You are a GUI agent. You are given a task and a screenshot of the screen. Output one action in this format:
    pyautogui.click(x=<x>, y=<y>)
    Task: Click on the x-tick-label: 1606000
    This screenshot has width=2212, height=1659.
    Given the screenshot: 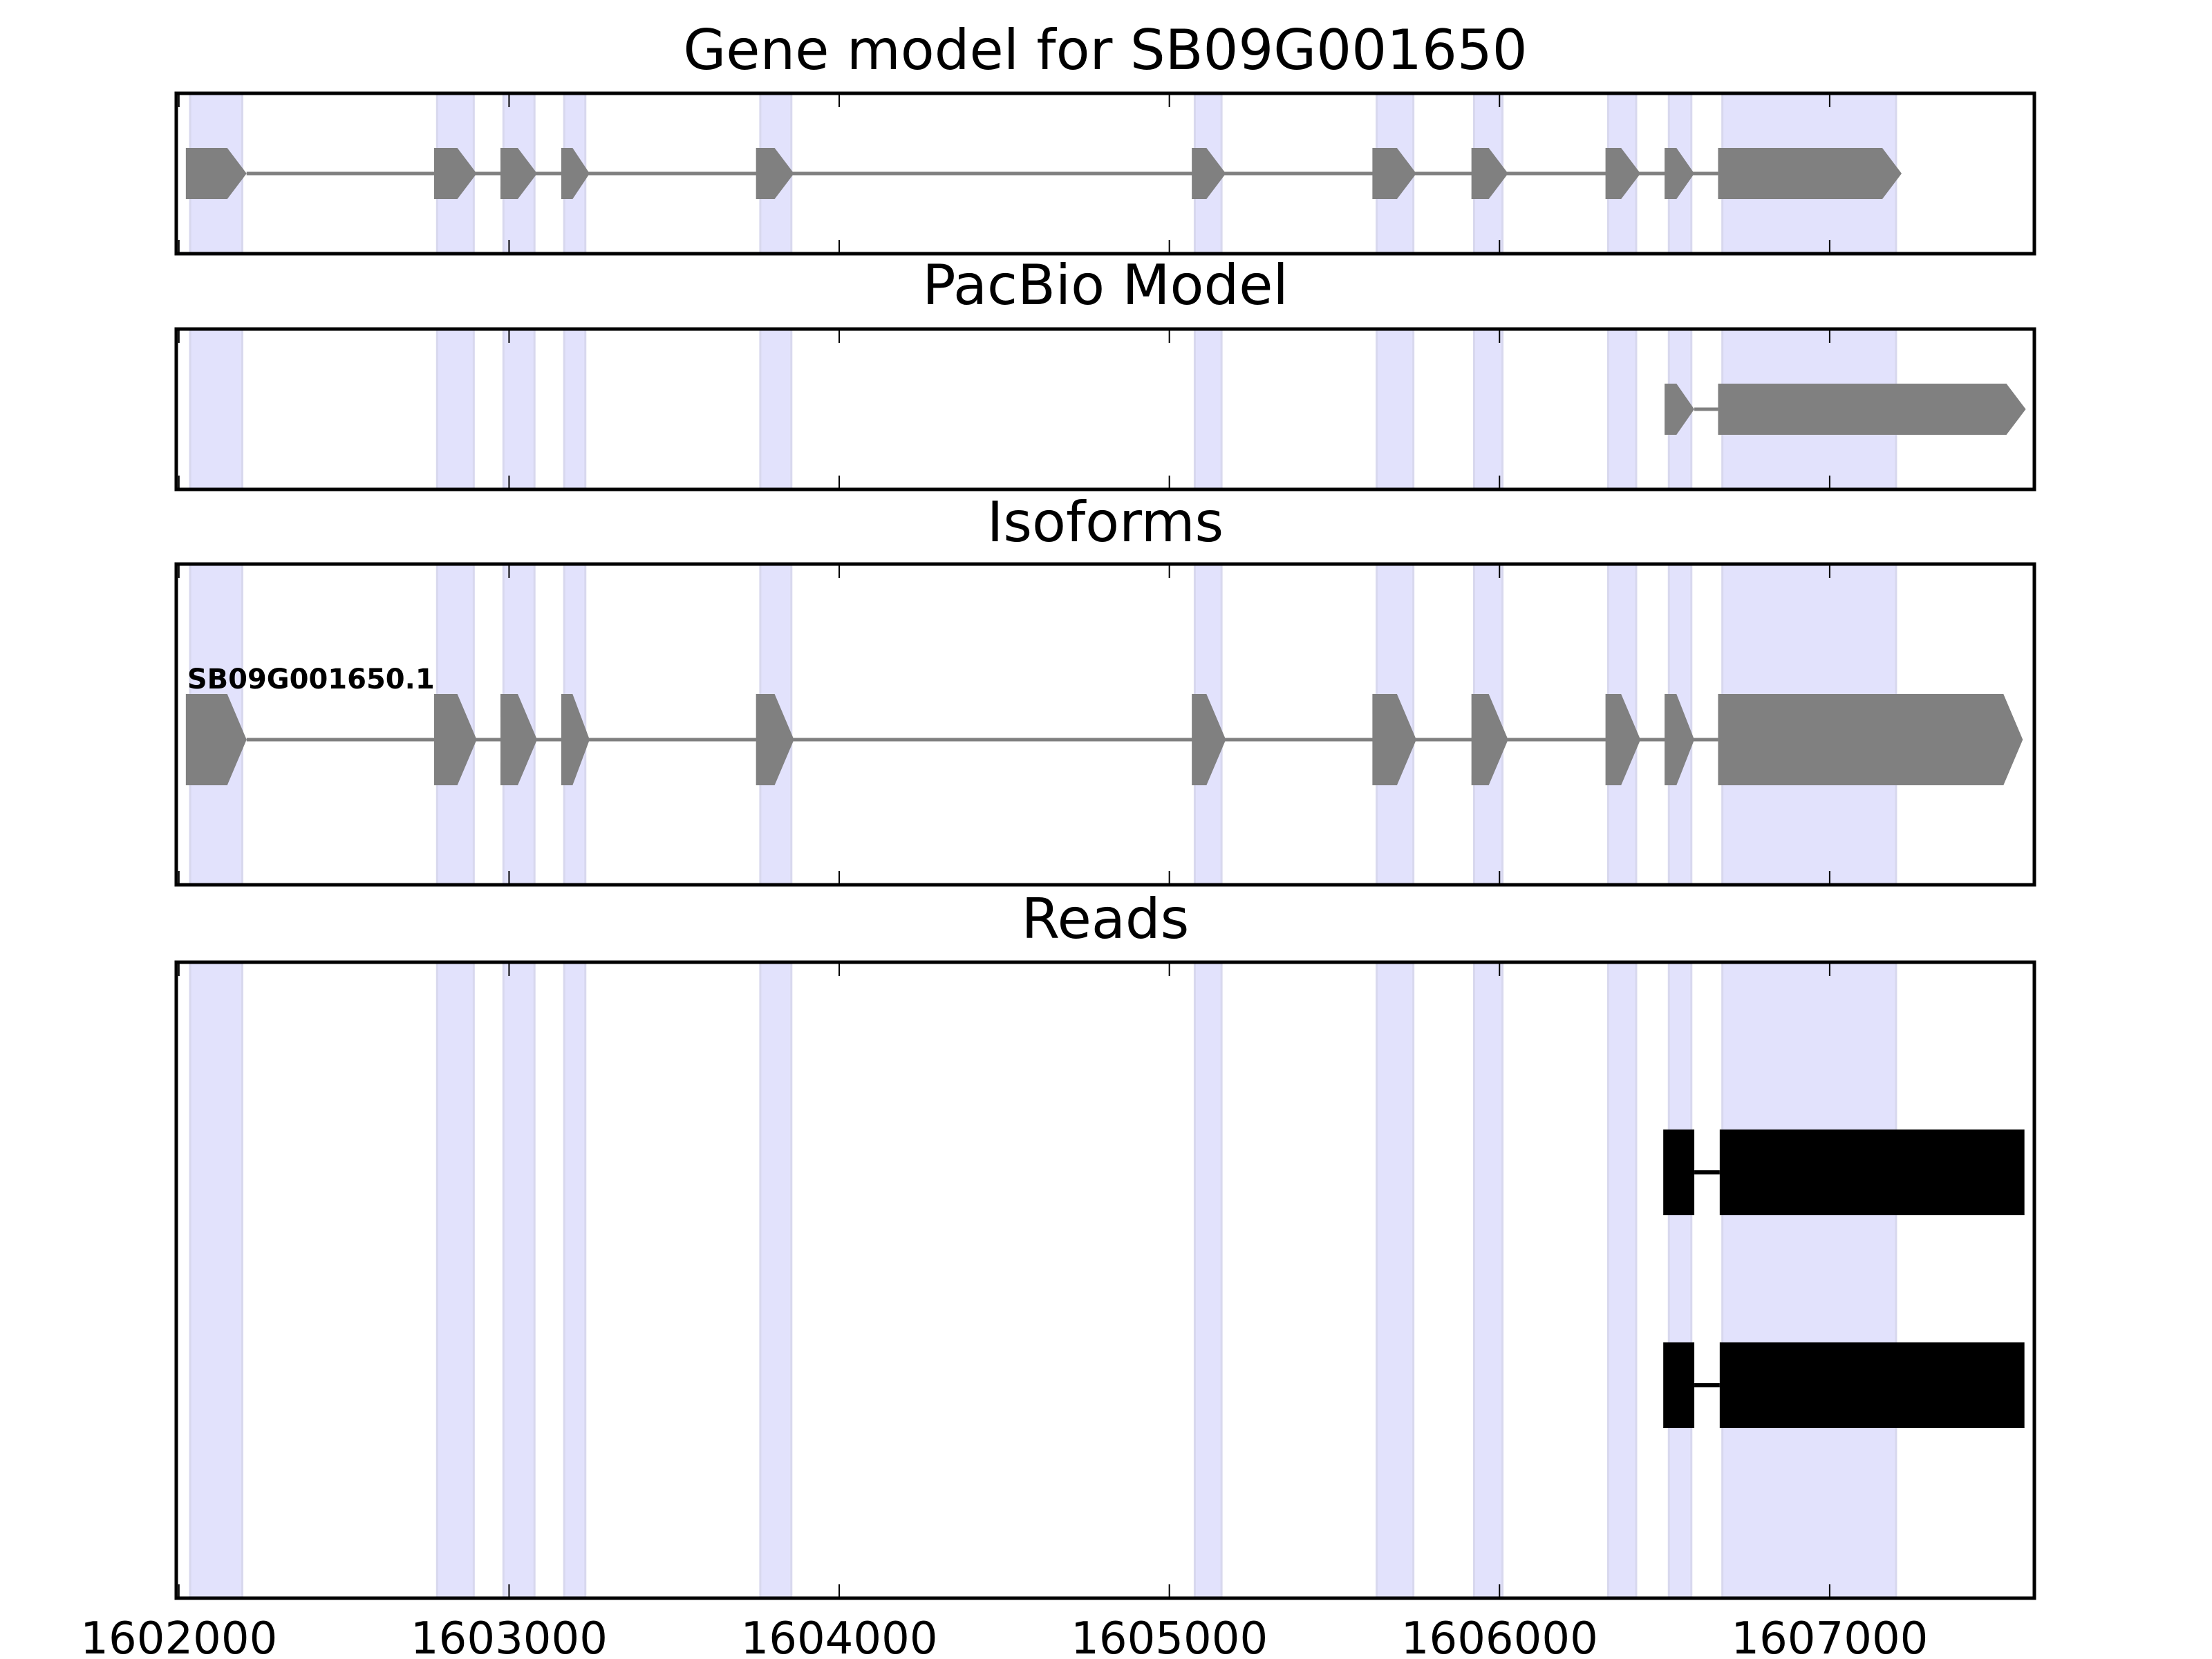 What is the action you would take?
    pyautogui.click(x=1499, y=1636)
    